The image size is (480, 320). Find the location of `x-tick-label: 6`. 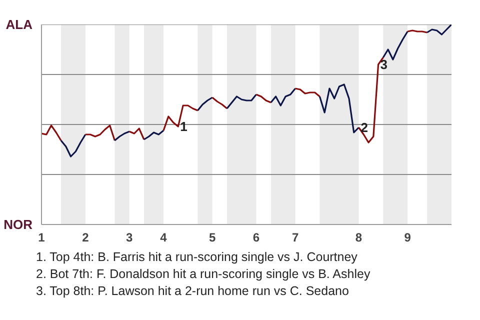

x-tick-label: 6 is located at coordinates (256, 237).